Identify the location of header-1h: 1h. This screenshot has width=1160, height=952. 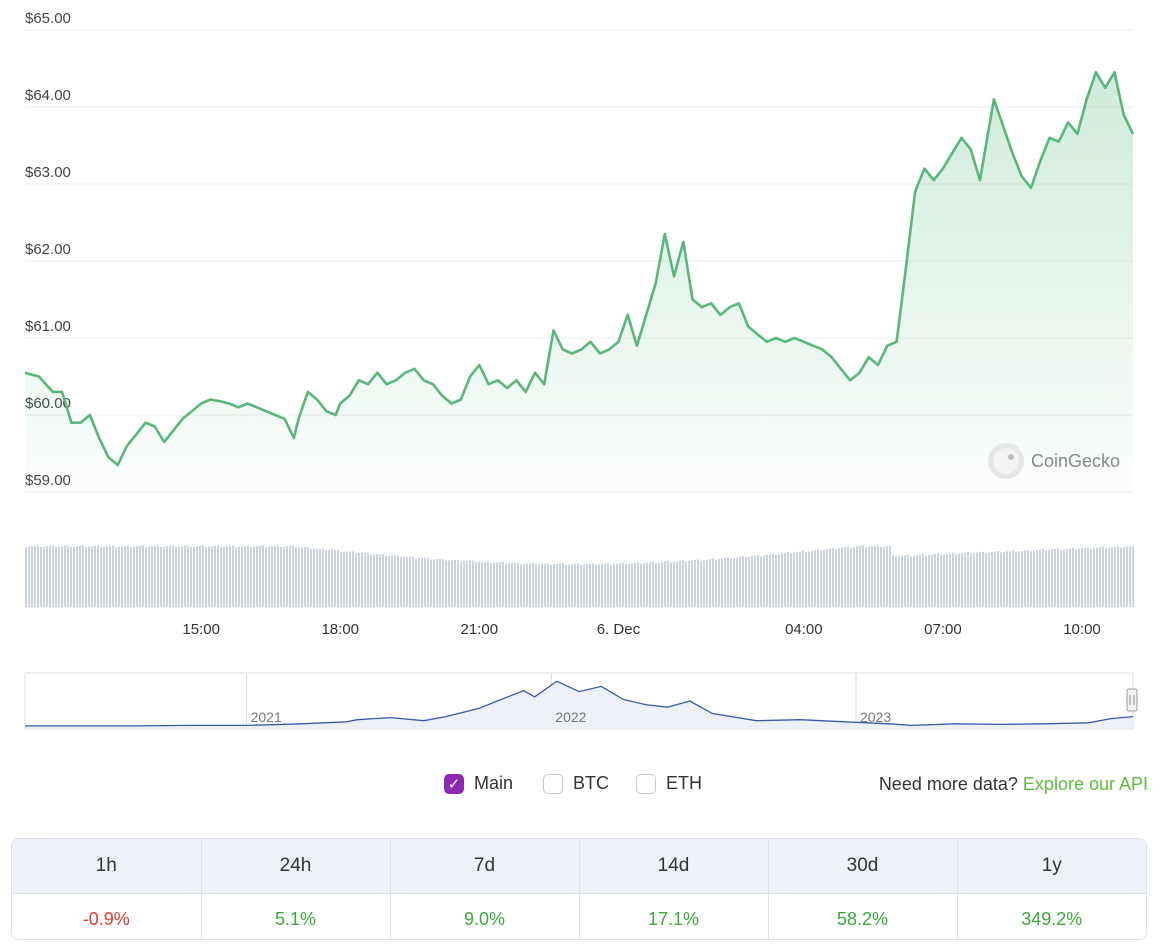
(107, 866).